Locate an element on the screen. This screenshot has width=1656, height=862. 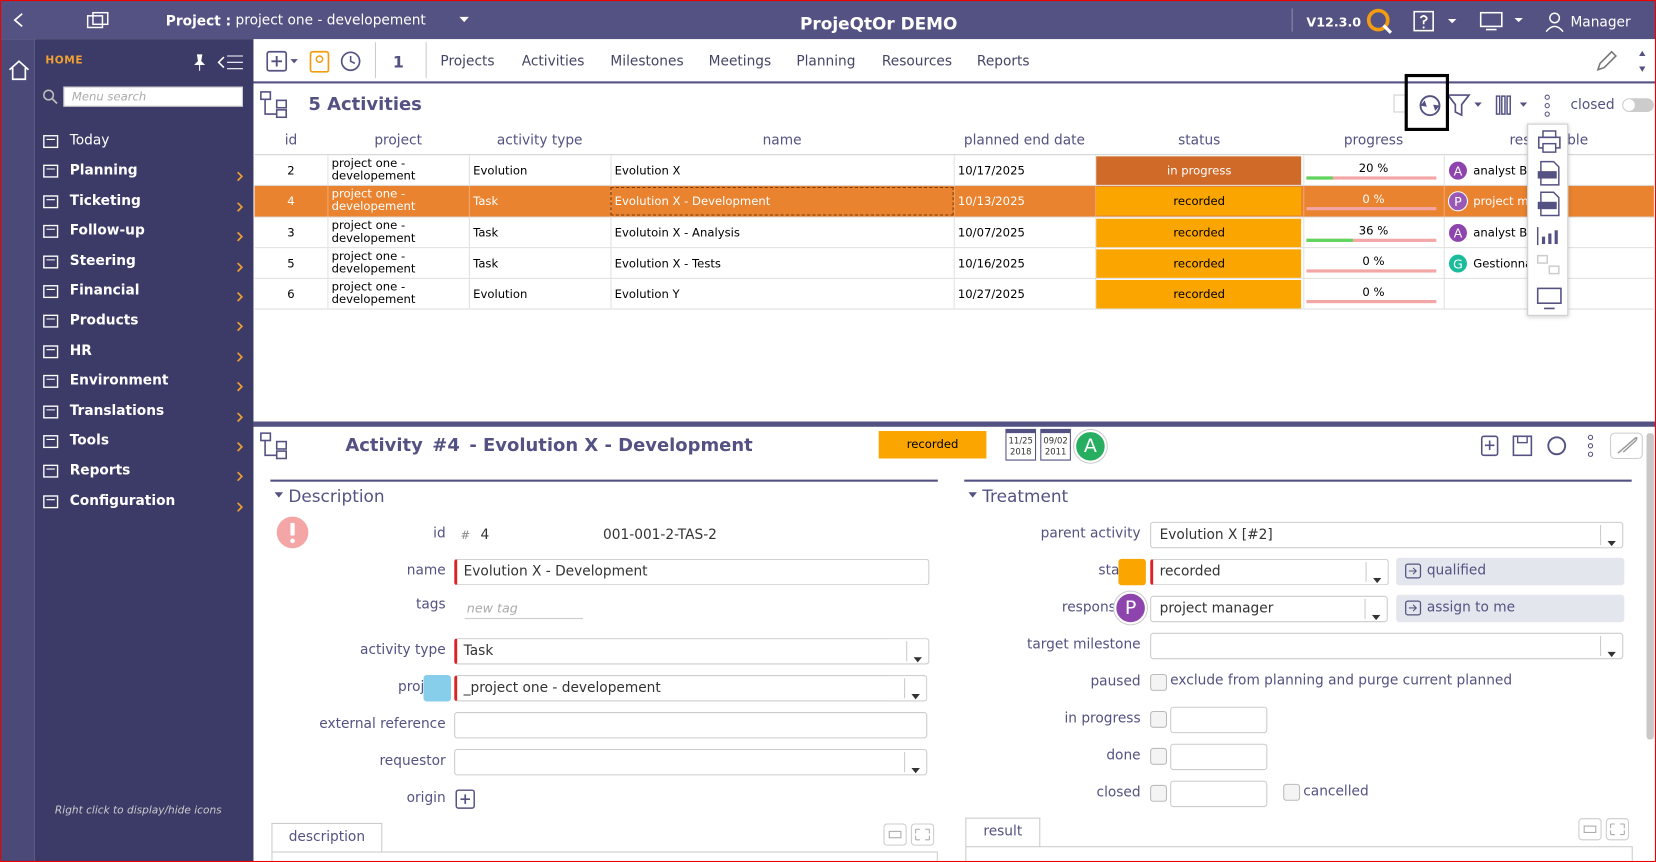
column-header: activity type is located at coordinates (540, 141).